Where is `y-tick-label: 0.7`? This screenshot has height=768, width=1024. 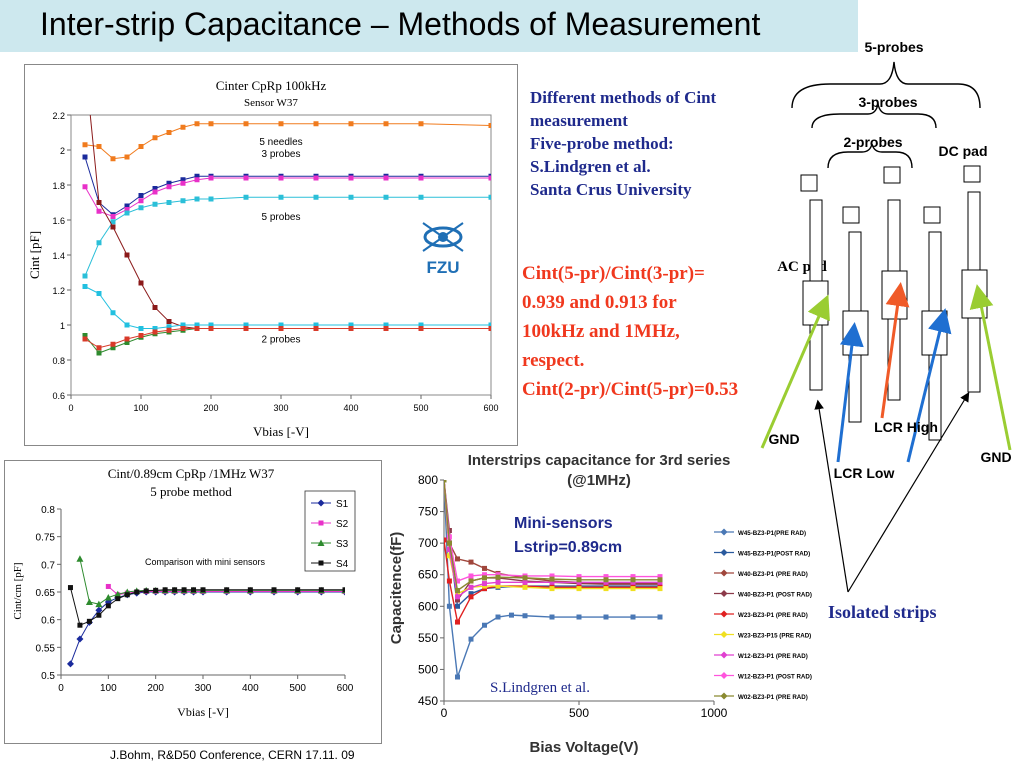
y-tick-label: 0.7 is located at coordinates (48, 565).